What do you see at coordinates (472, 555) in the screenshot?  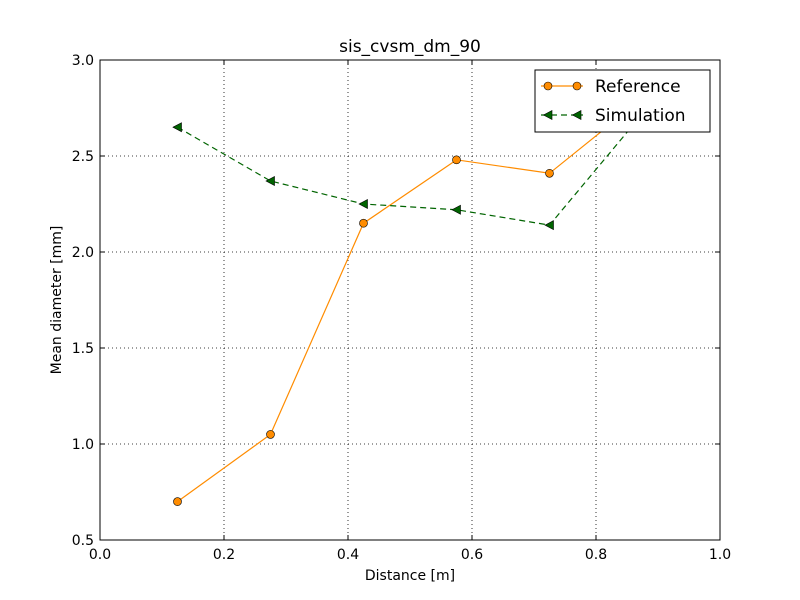 I see `x-tick-label: 0.6` at bounding box center [472, 555].